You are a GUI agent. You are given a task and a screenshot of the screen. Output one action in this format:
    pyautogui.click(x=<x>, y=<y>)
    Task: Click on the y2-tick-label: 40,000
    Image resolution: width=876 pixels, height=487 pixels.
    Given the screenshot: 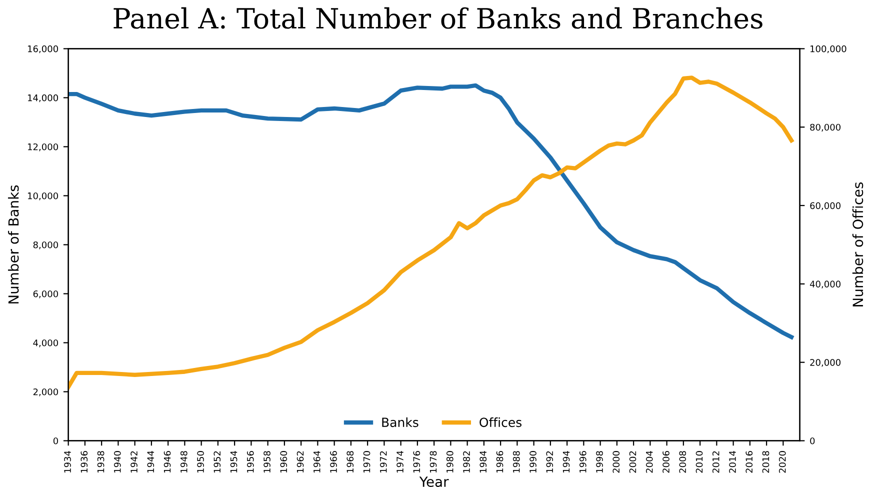 What is the action you would take?
    pyautogui.click(x=825, y=284)
    